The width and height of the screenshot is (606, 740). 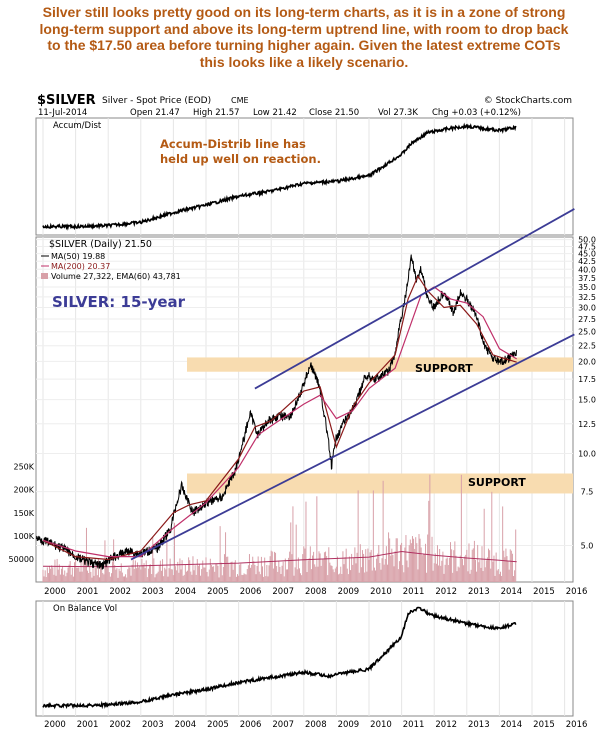 What do you see at coordinates (80, 266) in the screenshot?
I see `legend-ma200: MA(200) 20.37` at bounding box center [80, 266].